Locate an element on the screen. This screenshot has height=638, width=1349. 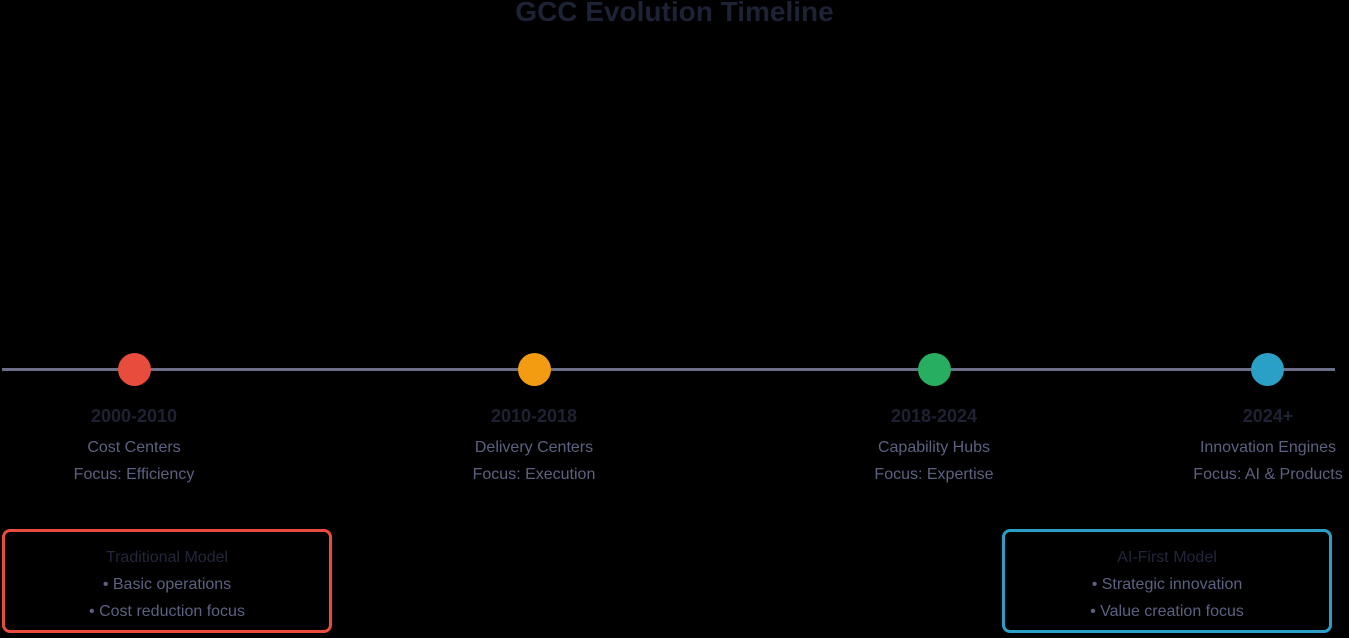
milestone-period: 2000-2010 is located at coordinates (134, 416).